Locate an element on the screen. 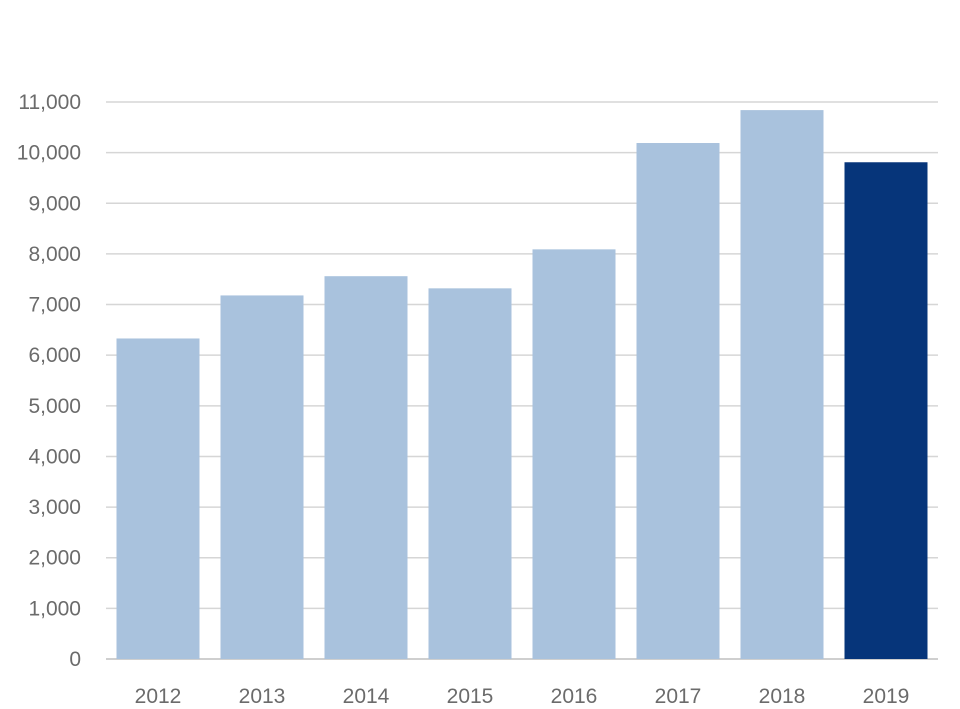 The image size is (960, 709). y-tick-label: 1,000 is located at coordinates (54, 608).